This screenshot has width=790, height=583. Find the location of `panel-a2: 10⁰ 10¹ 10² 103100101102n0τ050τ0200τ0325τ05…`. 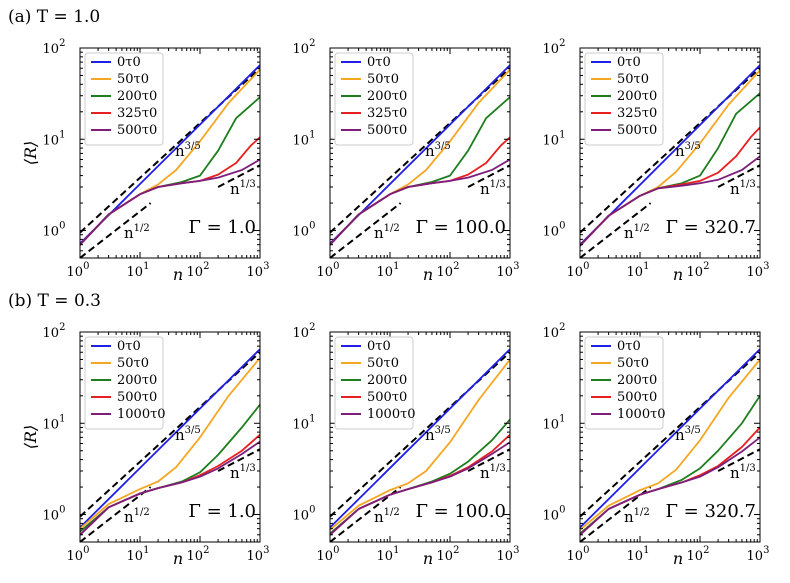

panel-a2: 10⁰ 10¹ 10² 103100101102n0τ050τ0200τ0325τ05… is located at coordinates (406, 161).